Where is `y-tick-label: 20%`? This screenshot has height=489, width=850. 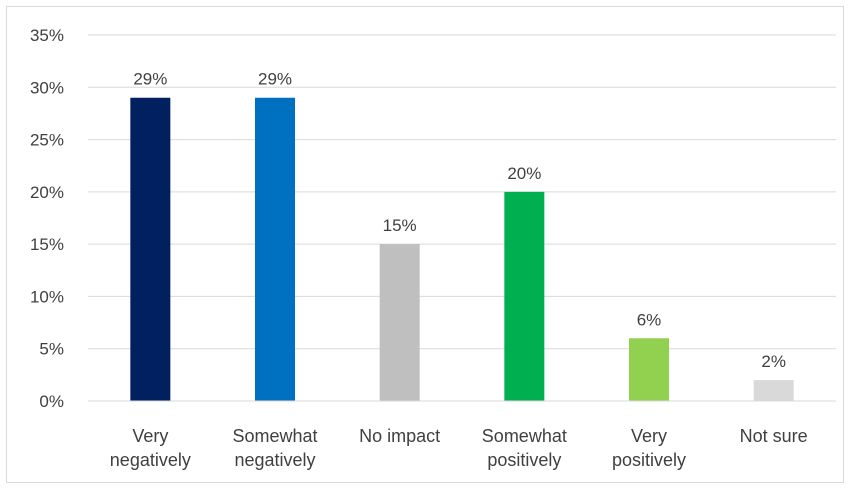
y-tick-label: 20% is located at coordinates (47, 192).